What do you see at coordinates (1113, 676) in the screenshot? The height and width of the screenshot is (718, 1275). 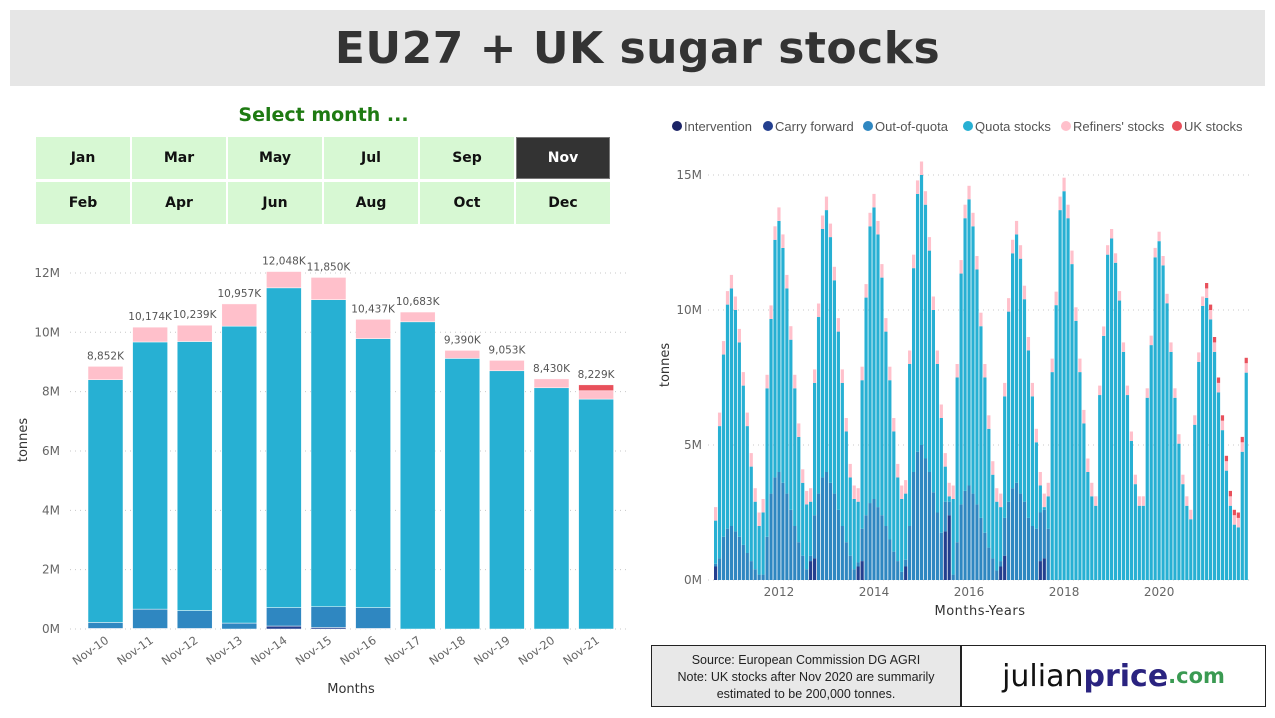 I see `julianprice-logo: julian price .com` at bounding box center [1113, 676].